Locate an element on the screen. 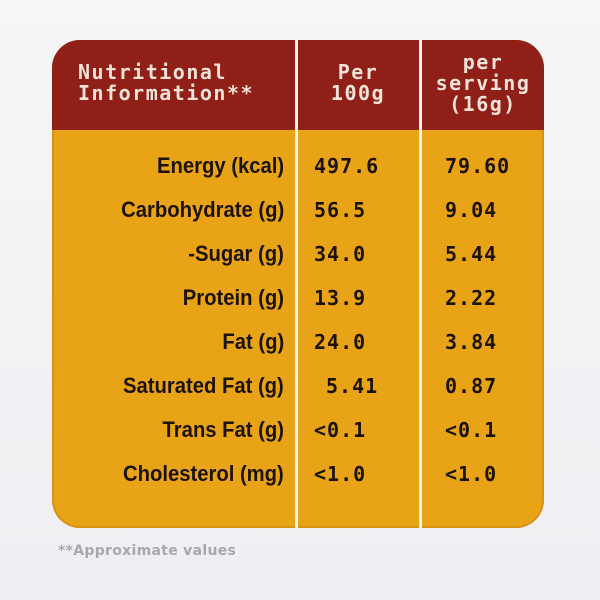 The image size is (600, 600). nutrient-name: Protein (g) is located at coordinates (233, 297).